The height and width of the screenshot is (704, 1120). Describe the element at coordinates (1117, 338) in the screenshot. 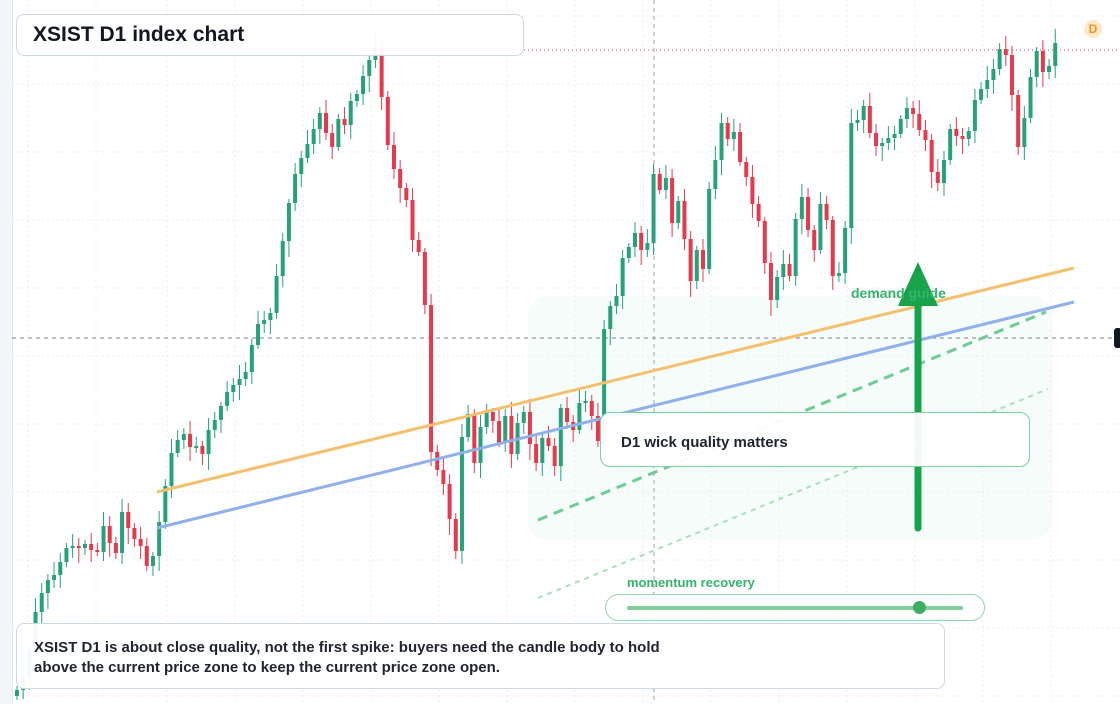

I see `price-edge-marker` at that location.